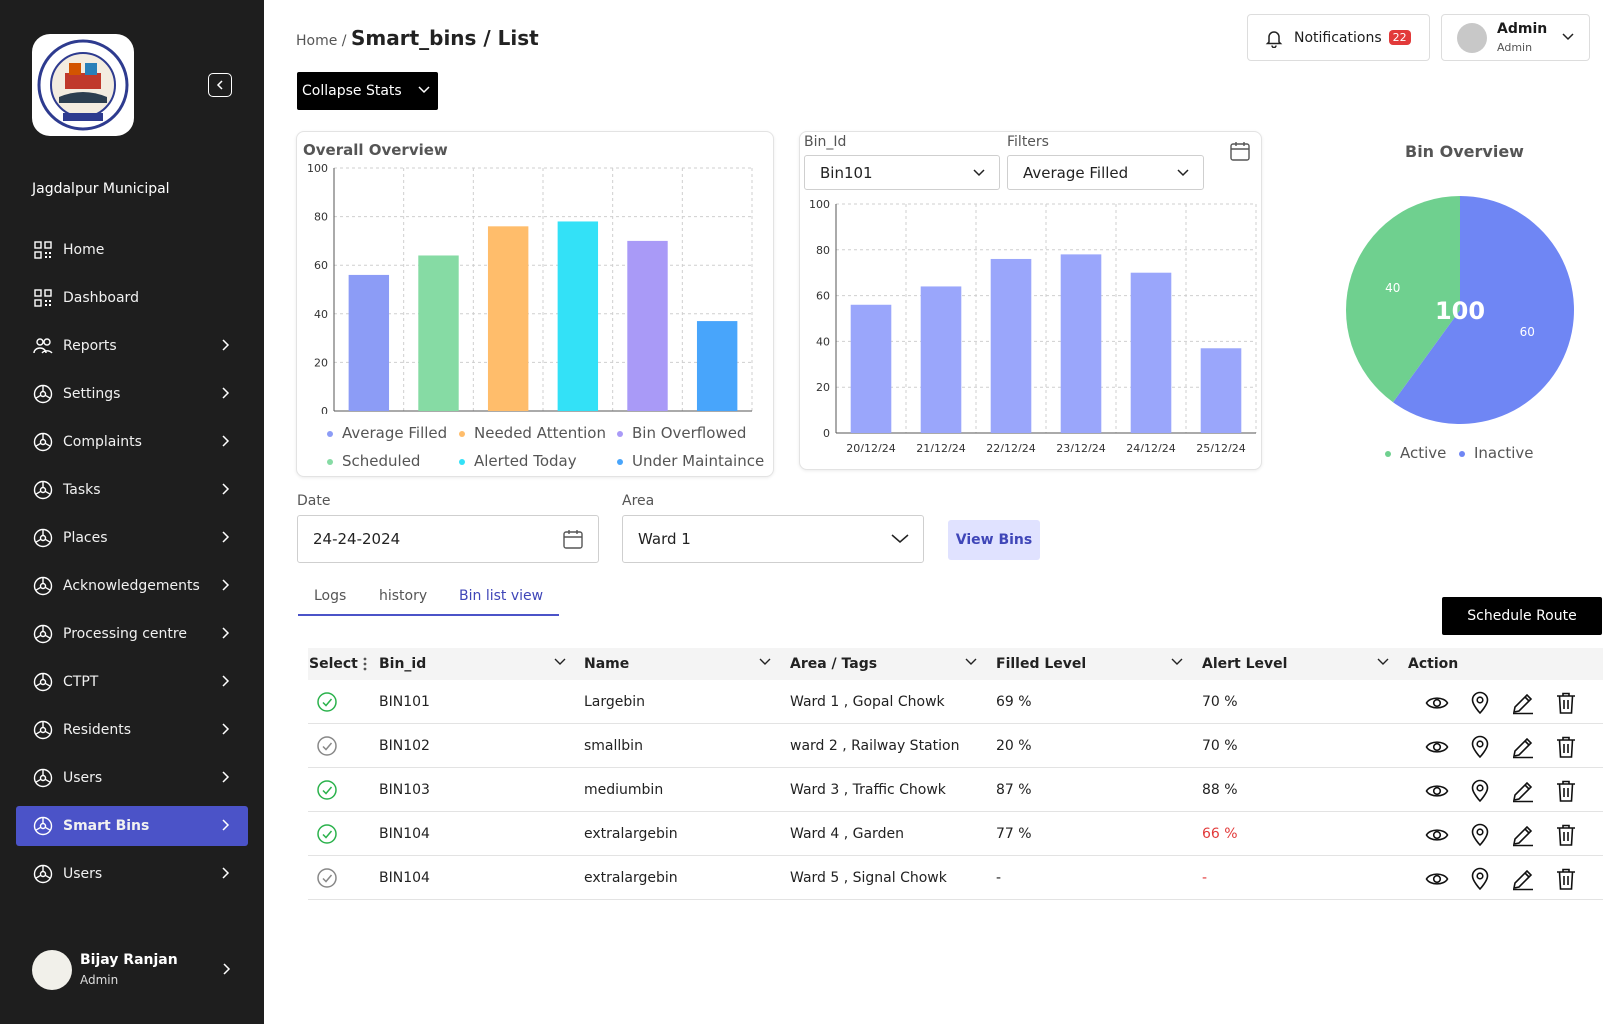 Image resolution: width=1623 pixels, height=1024 pixels. What do you see at coordinates (132, 394) in the screenshot?
I see `sidebar-item-settings: Settings` at bounding box center [132, 394].